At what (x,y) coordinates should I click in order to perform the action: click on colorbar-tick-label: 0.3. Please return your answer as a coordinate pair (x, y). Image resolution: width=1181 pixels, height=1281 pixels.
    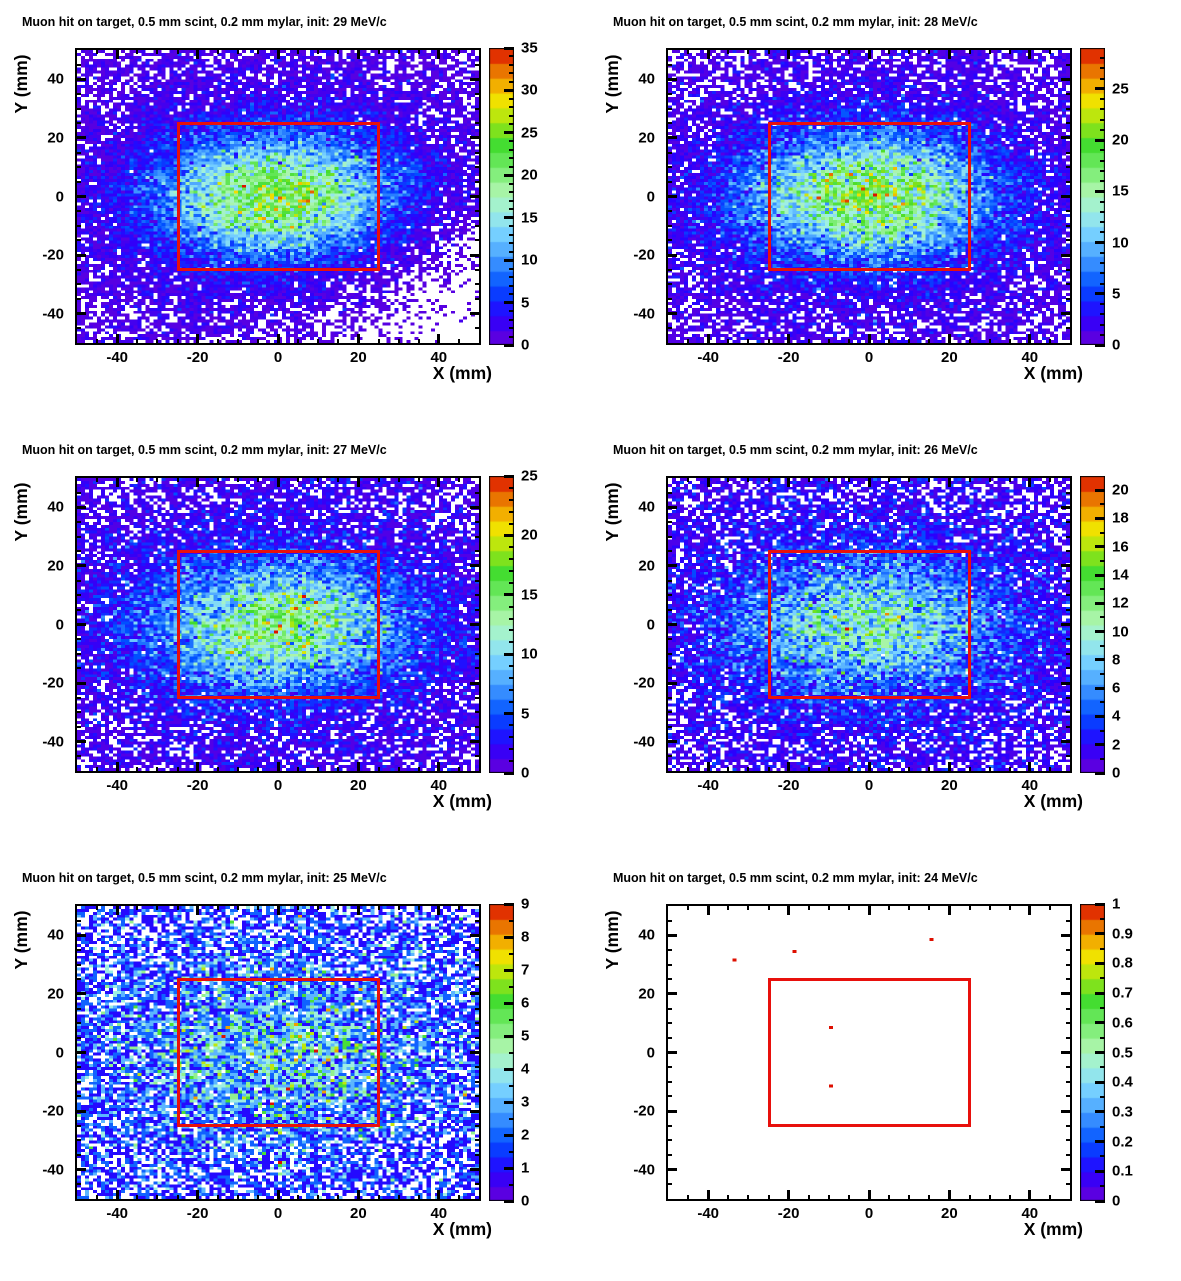
    Looking at the image, I should click on (1122, 1112).